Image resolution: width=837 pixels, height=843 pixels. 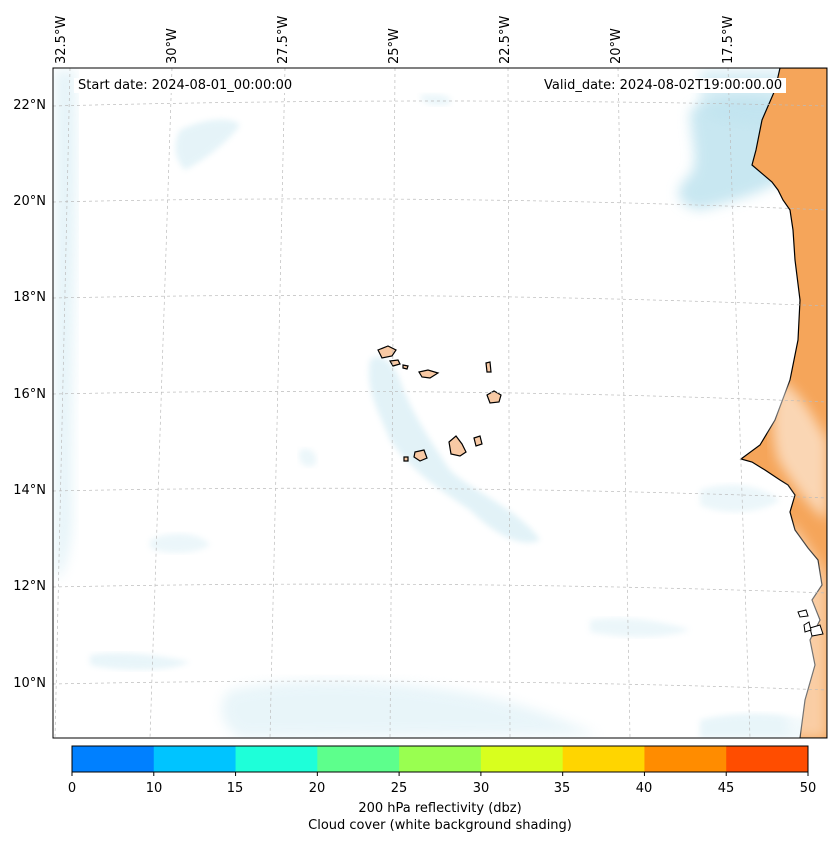 I want to click on start-date-label: Start date: 2024-08-01_00:00:00, so click(x=185, y=85).